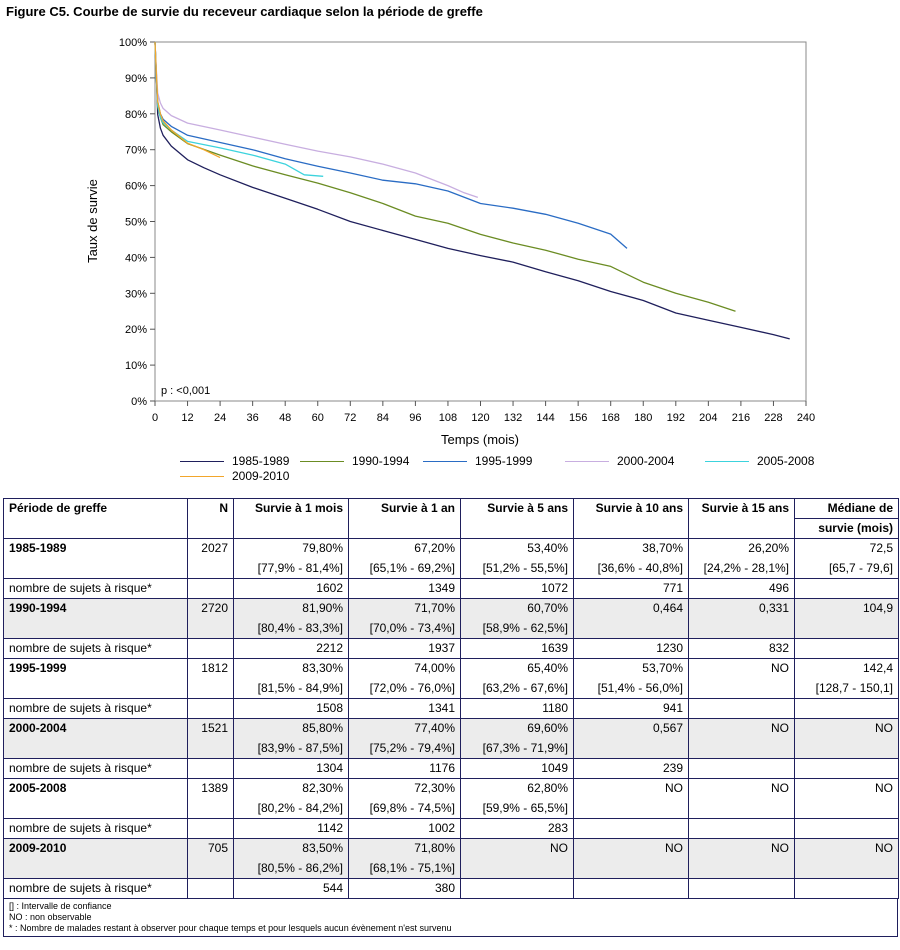 The width and height of the screenshot is (900, 950). I want to click on header-periode: Période de greffe, so click(95, 508).